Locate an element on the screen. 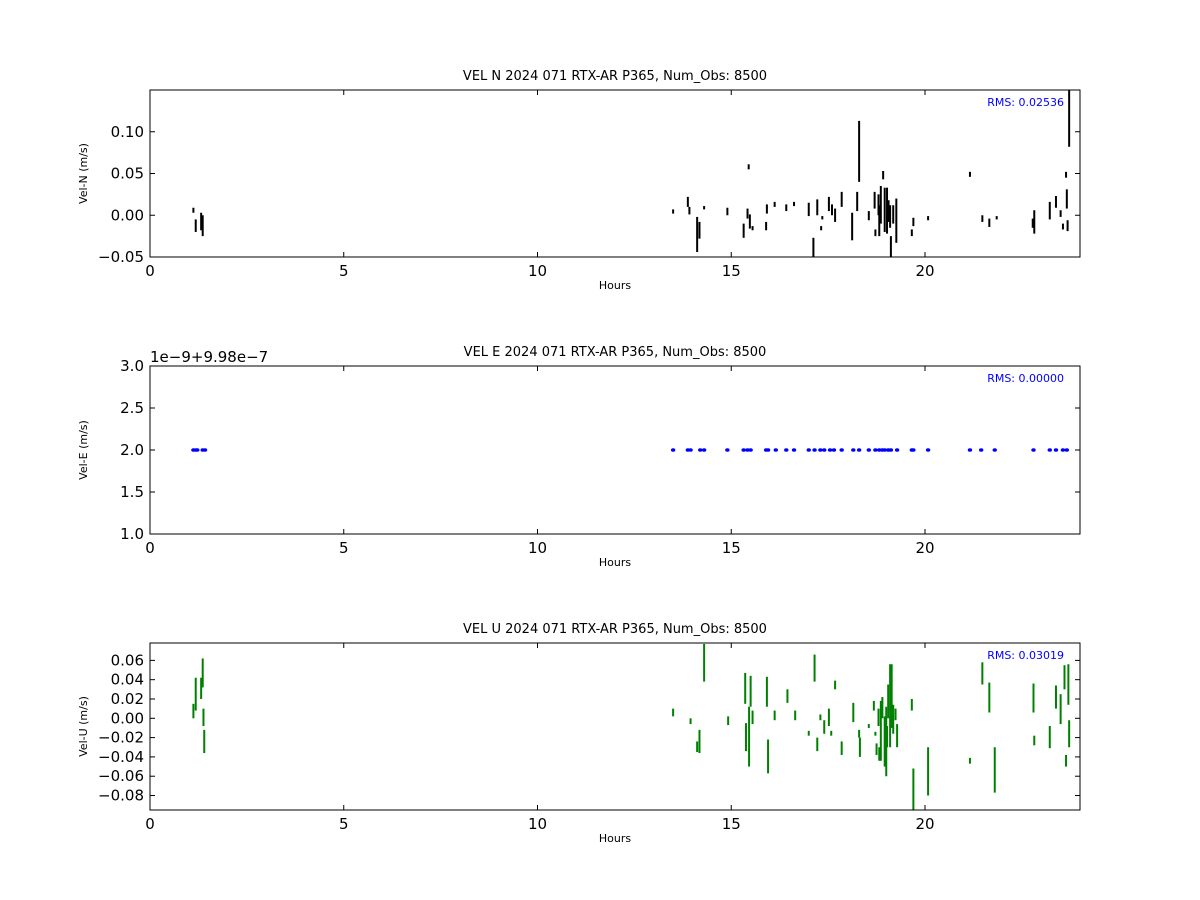 The width and height of the screenshot is (1200, 900). y-tick-label: 3.0 is located at coordinates (132, 366).